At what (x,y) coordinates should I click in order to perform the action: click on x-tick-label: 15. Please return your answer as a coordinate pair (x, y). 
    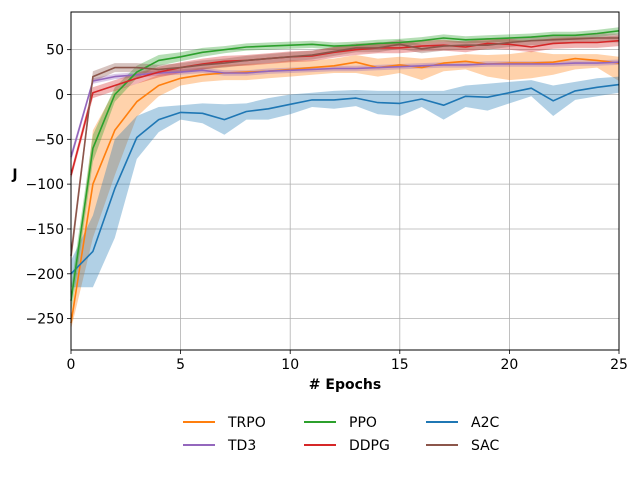
    Looking at the image, I should click on (400, 365).